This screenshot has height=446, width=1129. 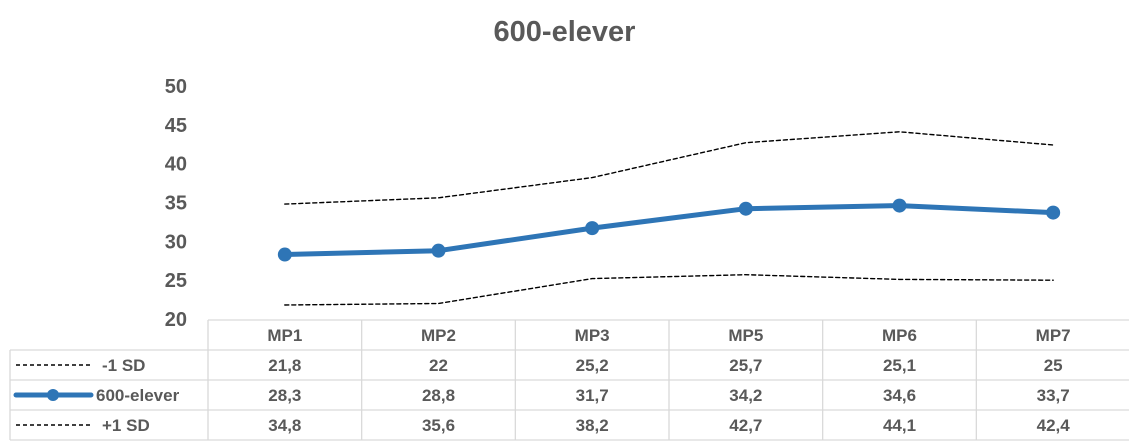 What do you see at coordinates (123, 365) in the screenshot?
I see `legend-label-1-sd: -1 SD` at bounding box center [123, 365].